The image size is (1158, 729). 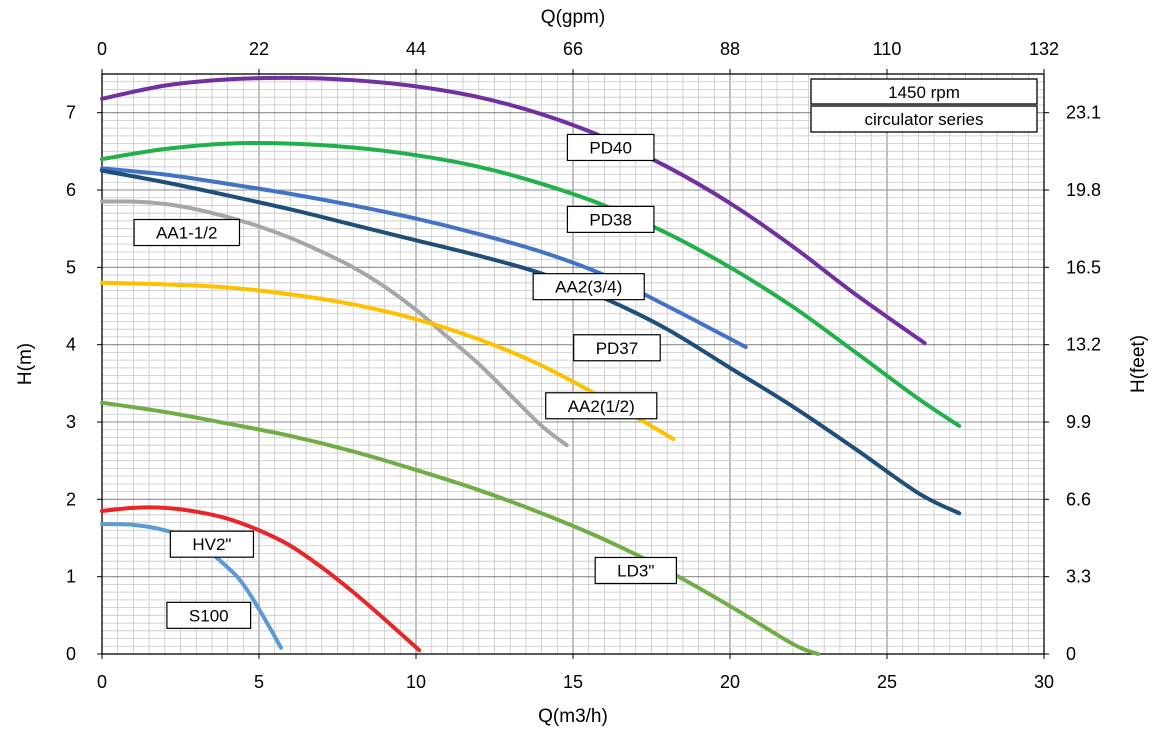 I want to click on y-tick-label: 1, so click(x=71, y=577).